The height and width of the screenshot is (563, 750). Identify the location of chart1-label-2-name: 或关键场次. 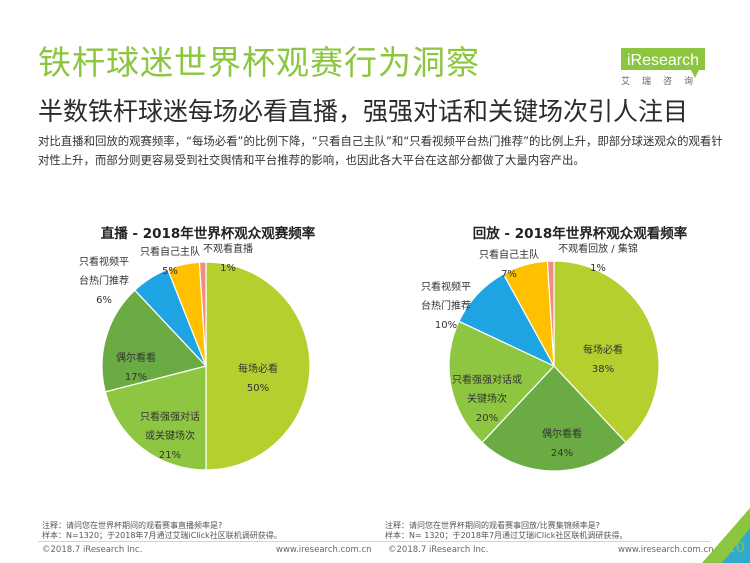
(170, 435).